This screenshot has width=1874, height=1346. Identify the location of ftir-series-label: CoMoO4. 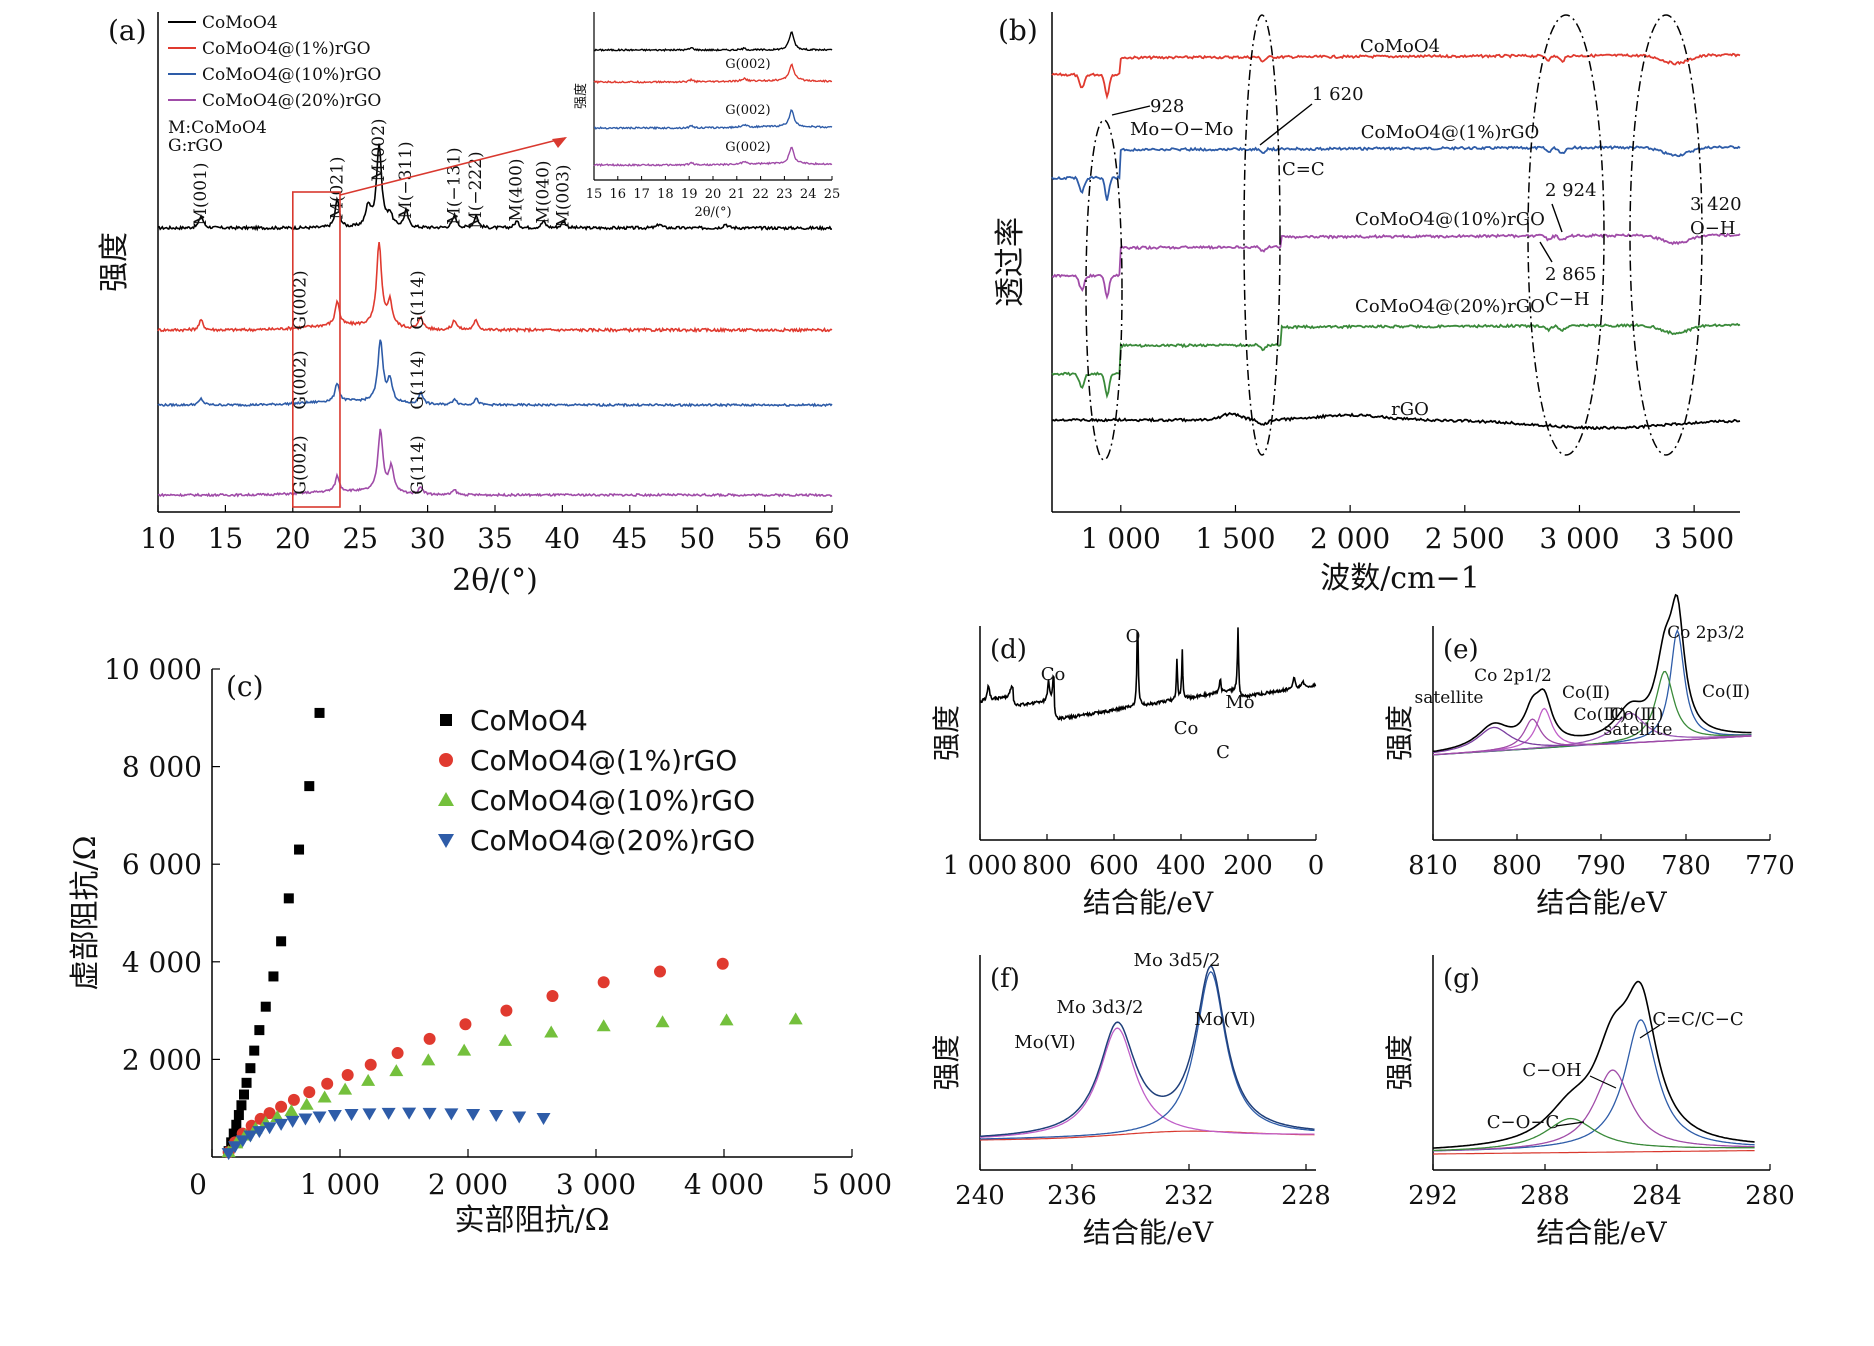
(1400, 46).